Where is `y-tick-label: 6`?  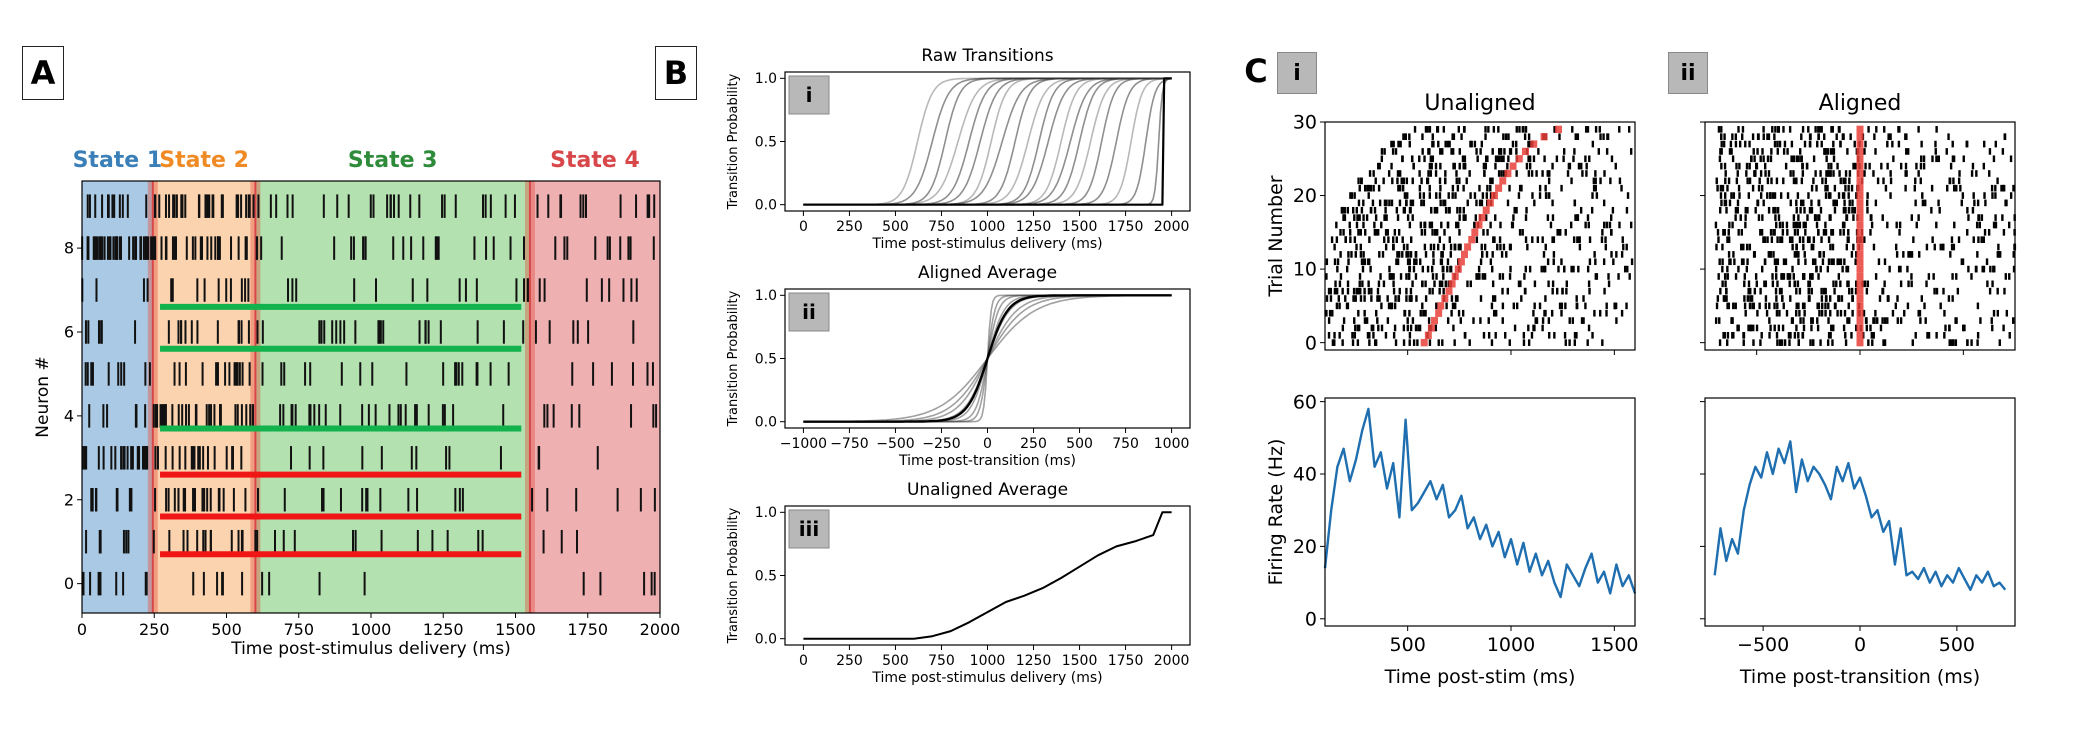
y-tick-label: 6 is located at coordinates (69, 332).